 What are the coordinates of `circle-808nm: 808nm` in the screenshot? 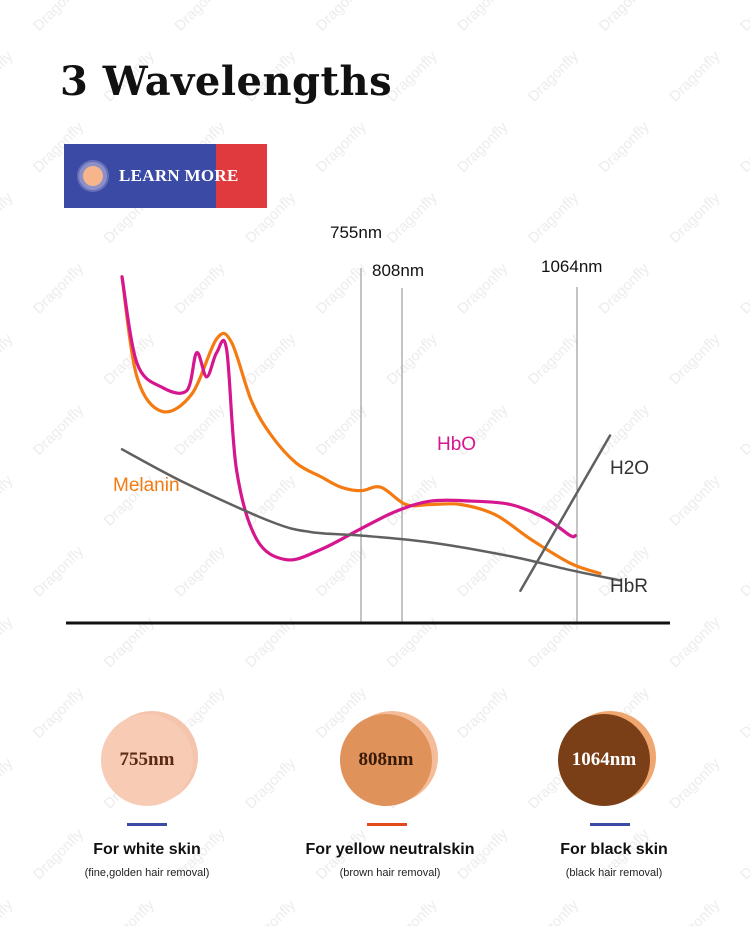 It's located at (386, 760).